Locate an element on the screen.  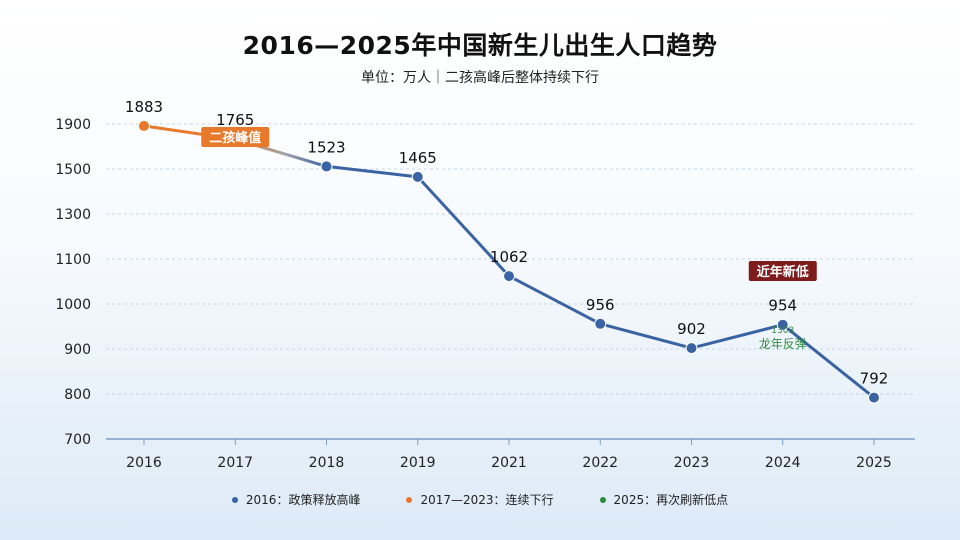
annotation-badge: 近年新低 is located at coordinates (783, 272).